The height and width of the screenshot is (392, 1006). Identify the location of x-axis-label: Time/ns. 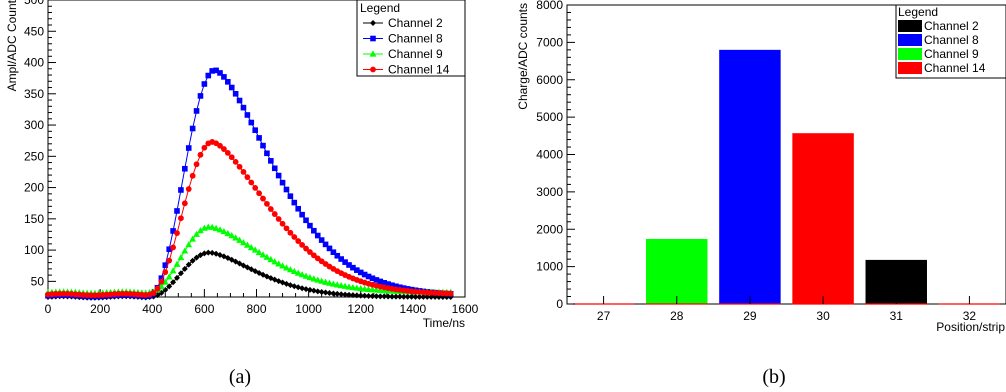
(444, 323).